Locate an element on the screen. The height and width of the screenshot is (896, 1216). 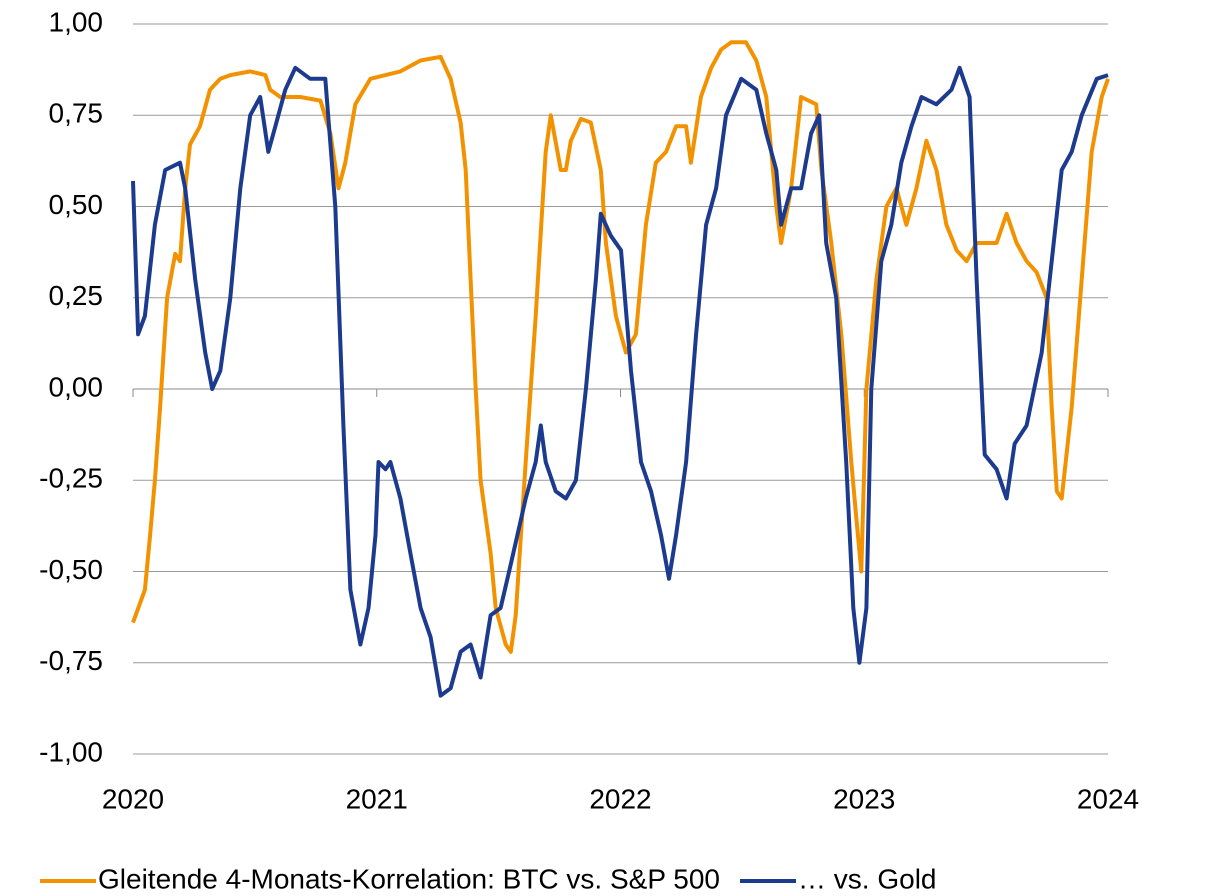
x-tick-label: 2021 is located at coordinates (377, 798).